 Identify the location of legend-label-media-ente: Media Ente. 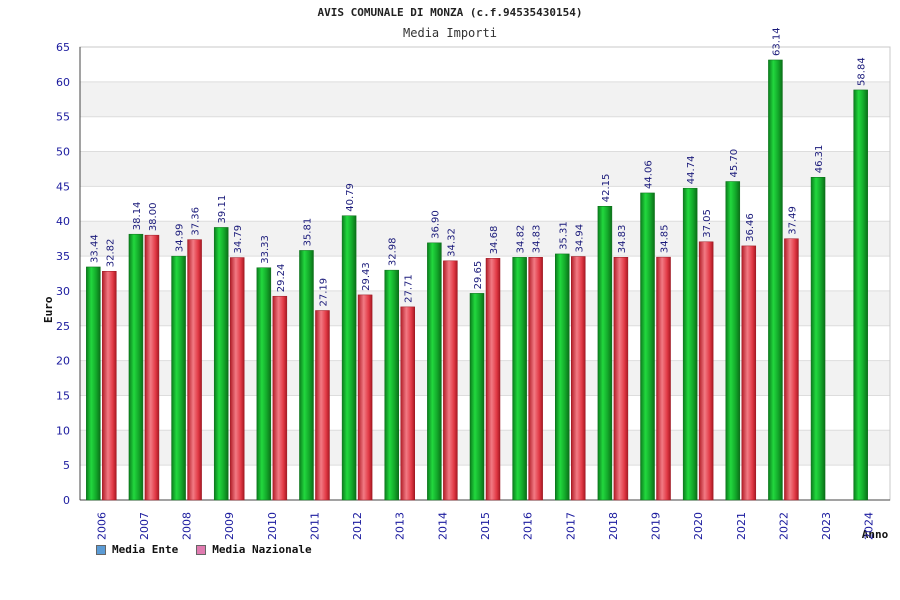
(145, 549).